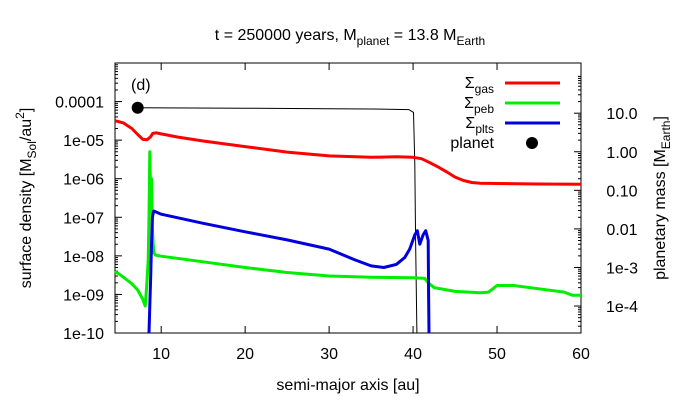 This screenshot has height=400, width=700. Describe the element at coordinates (289, 271) in the screenshot. I see `planetesimal-surface-density-line` at that location.